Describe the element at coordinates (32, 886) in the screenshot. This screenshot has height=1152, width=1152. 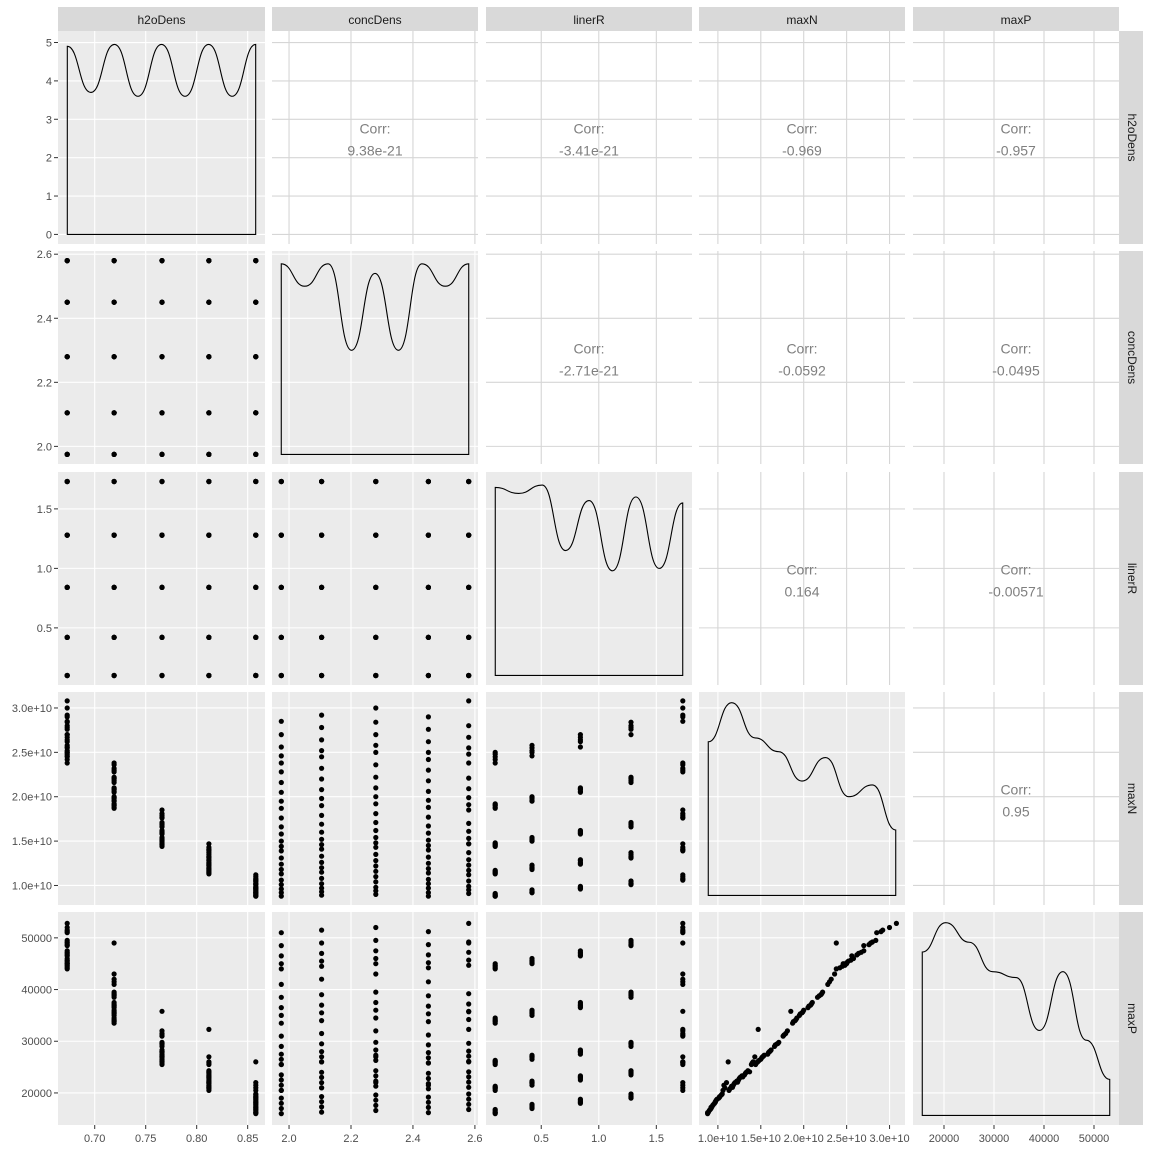
I see `y-tick-label: 1.0e+10` at that location.